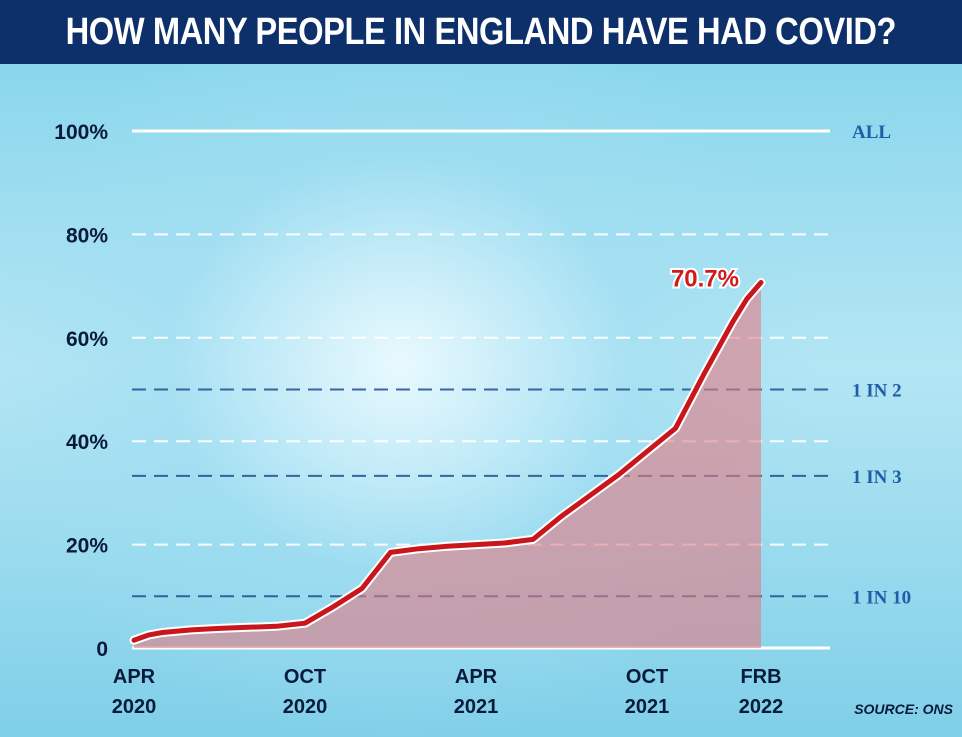 This screenshot has height=737, width=962. Describe the element at coordinates (760, 677) in the screenshot. I see `x-tick-label: FRB` at that location.